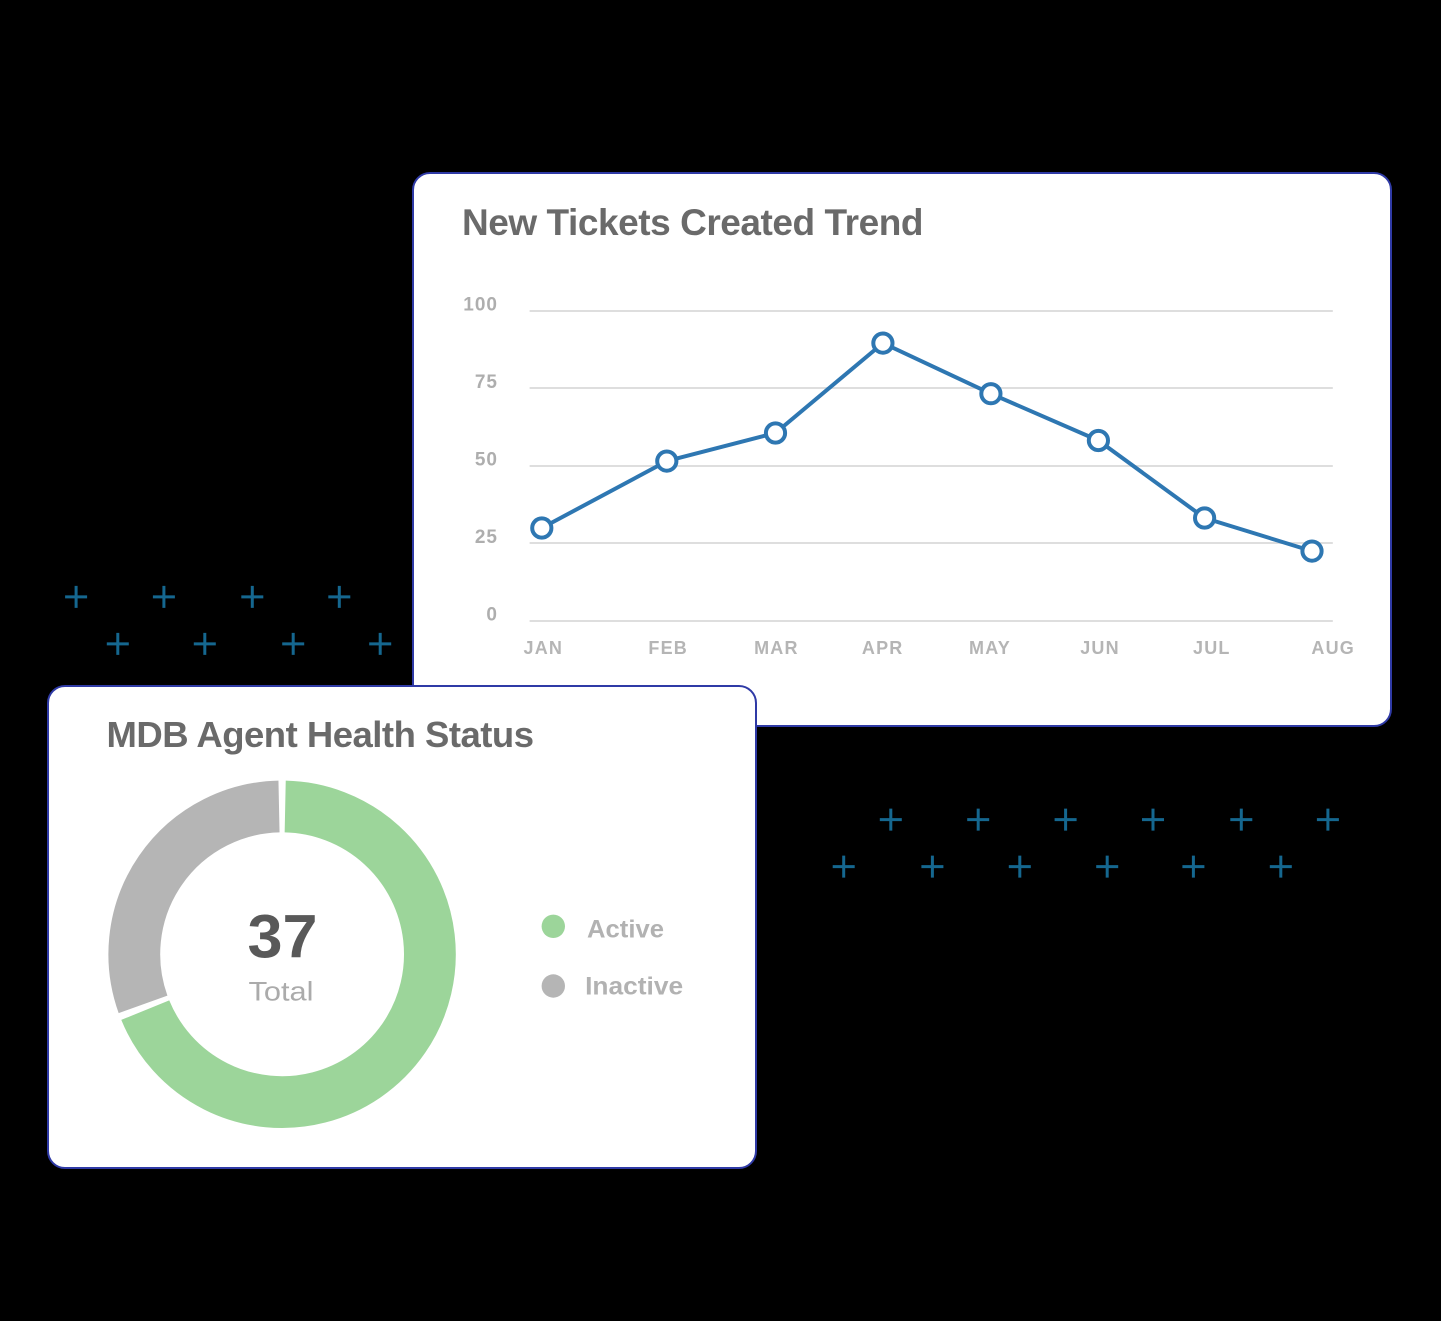 The width and height of the screenshot is (1441, 1321). What do you see at coordinates (485, 459) in the screenshot?
I see `svg-text: 50` at bounding box center [485, 459].